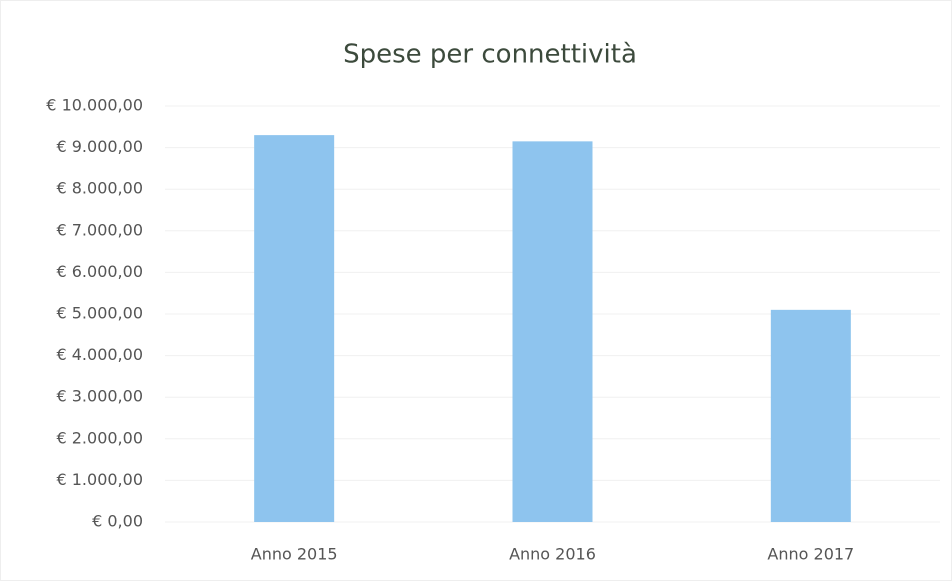 The height and width of the screenshot is (581, 952). I want to click on x-tick-label: Anno 2017, so click(810, 554).